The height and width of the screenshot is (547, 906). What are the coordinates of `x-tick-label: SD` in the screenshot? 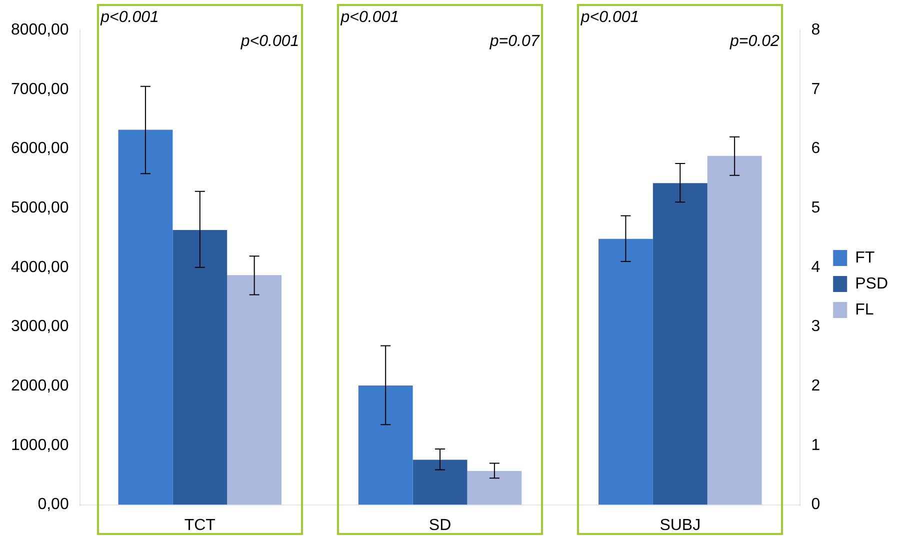 It's located at (440, 525).